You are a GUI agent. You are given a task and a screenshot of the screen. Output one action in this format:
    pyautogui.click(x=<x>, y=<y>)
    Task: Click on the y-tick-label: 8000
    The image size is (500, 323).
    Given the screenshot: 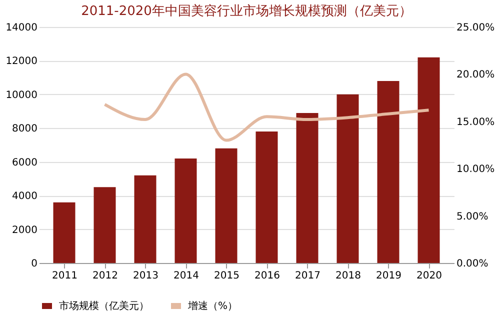 What is the action you would take?
    pyautogui.click(x=25, y=129)
    